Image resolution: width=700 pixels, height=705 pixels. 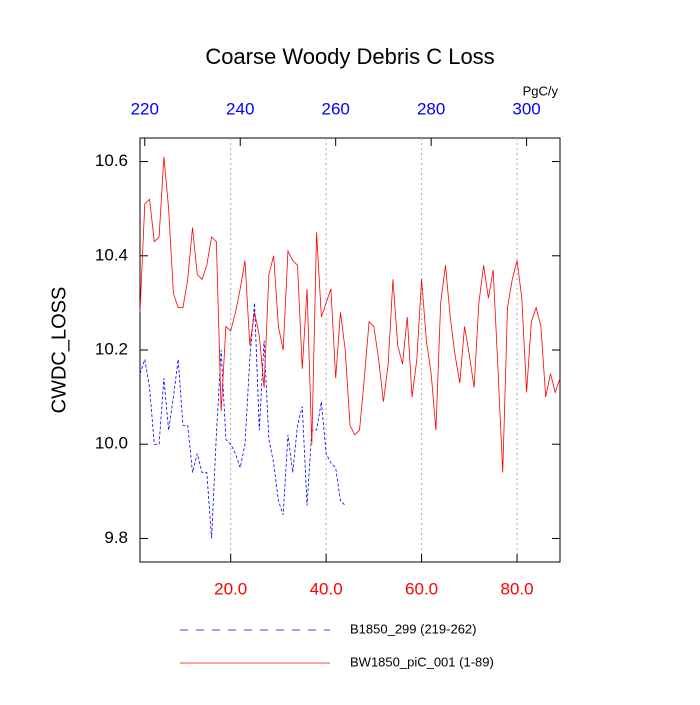 What do you see at coordinates (349, 56) in the screenshot?
I see `chart-title: Coarse Woody Debris C Loss` at bounding box center [349, 56].